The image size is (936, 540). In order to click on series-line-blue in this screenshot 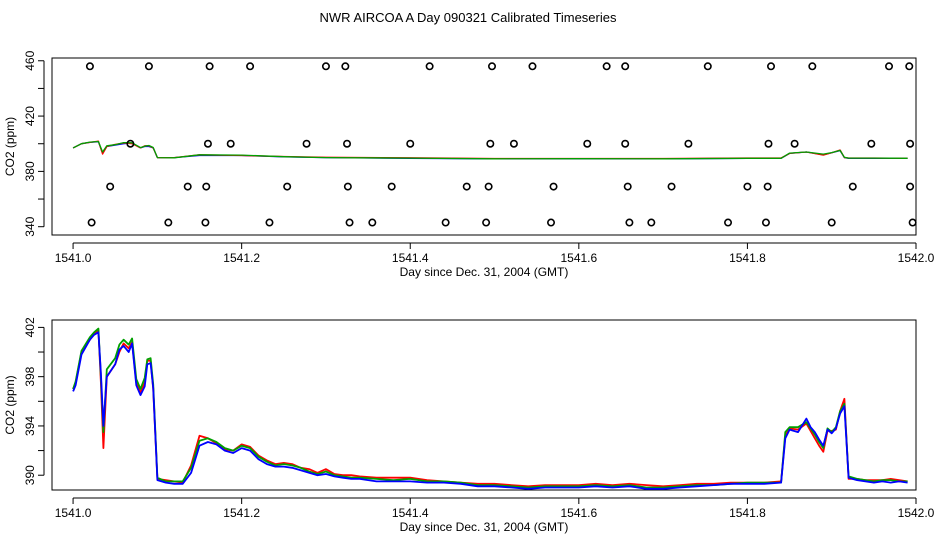, I will do `click(490, 150)`.